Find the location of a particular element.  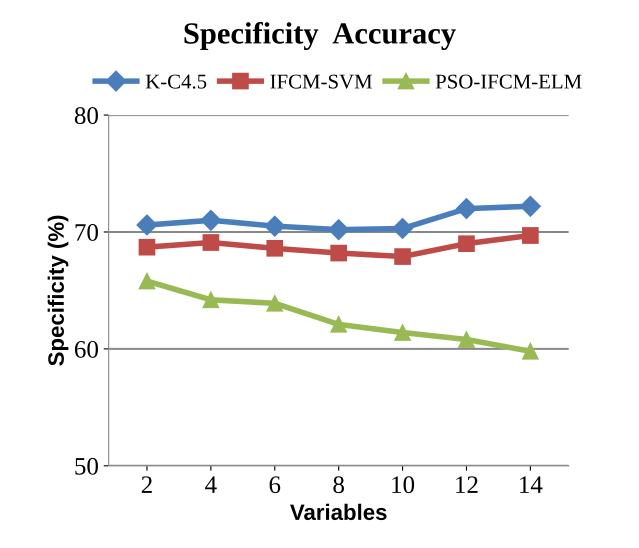

x-axis-title: Variables is located at coordinates (338, 512).